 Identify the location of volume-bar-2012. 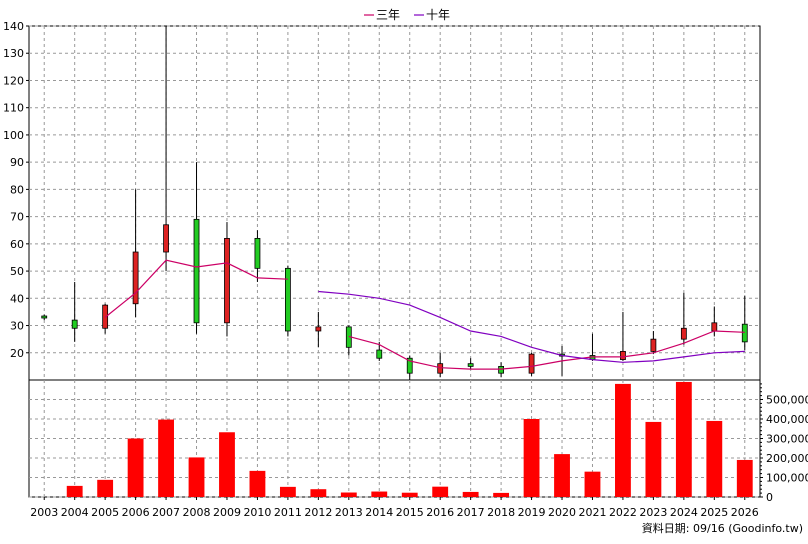
(318, 493).